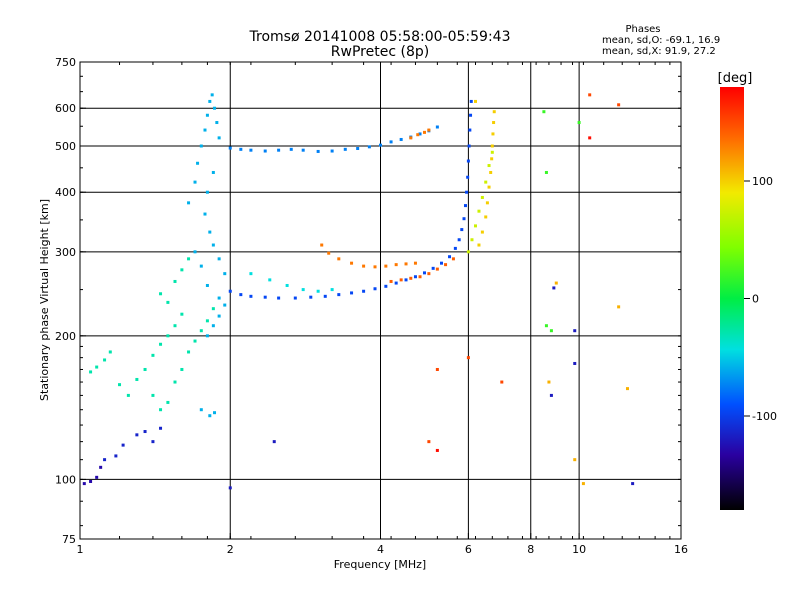 The image size is (800, 600). Describe the element at coordinates (760, 299) in the screenshot. I see `colorbar-ticks: 100 0 -100` at that location.